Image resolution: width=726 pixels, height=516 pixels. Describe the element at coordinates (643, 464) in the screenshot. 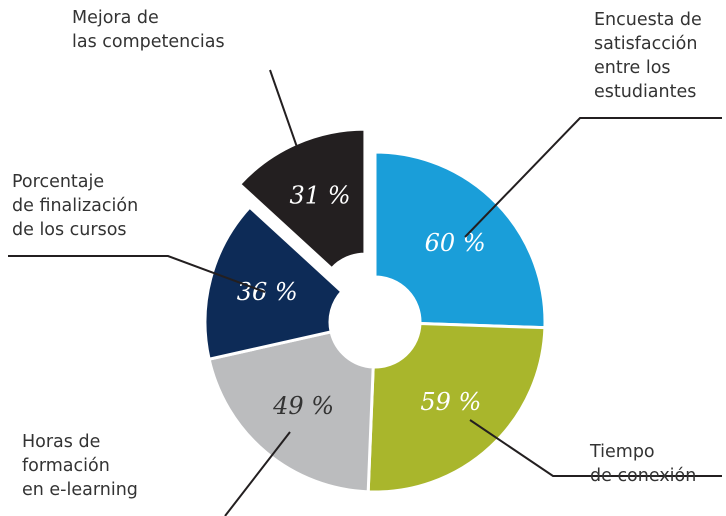

I see `slice-label: Tiempo de conexión` at that location.